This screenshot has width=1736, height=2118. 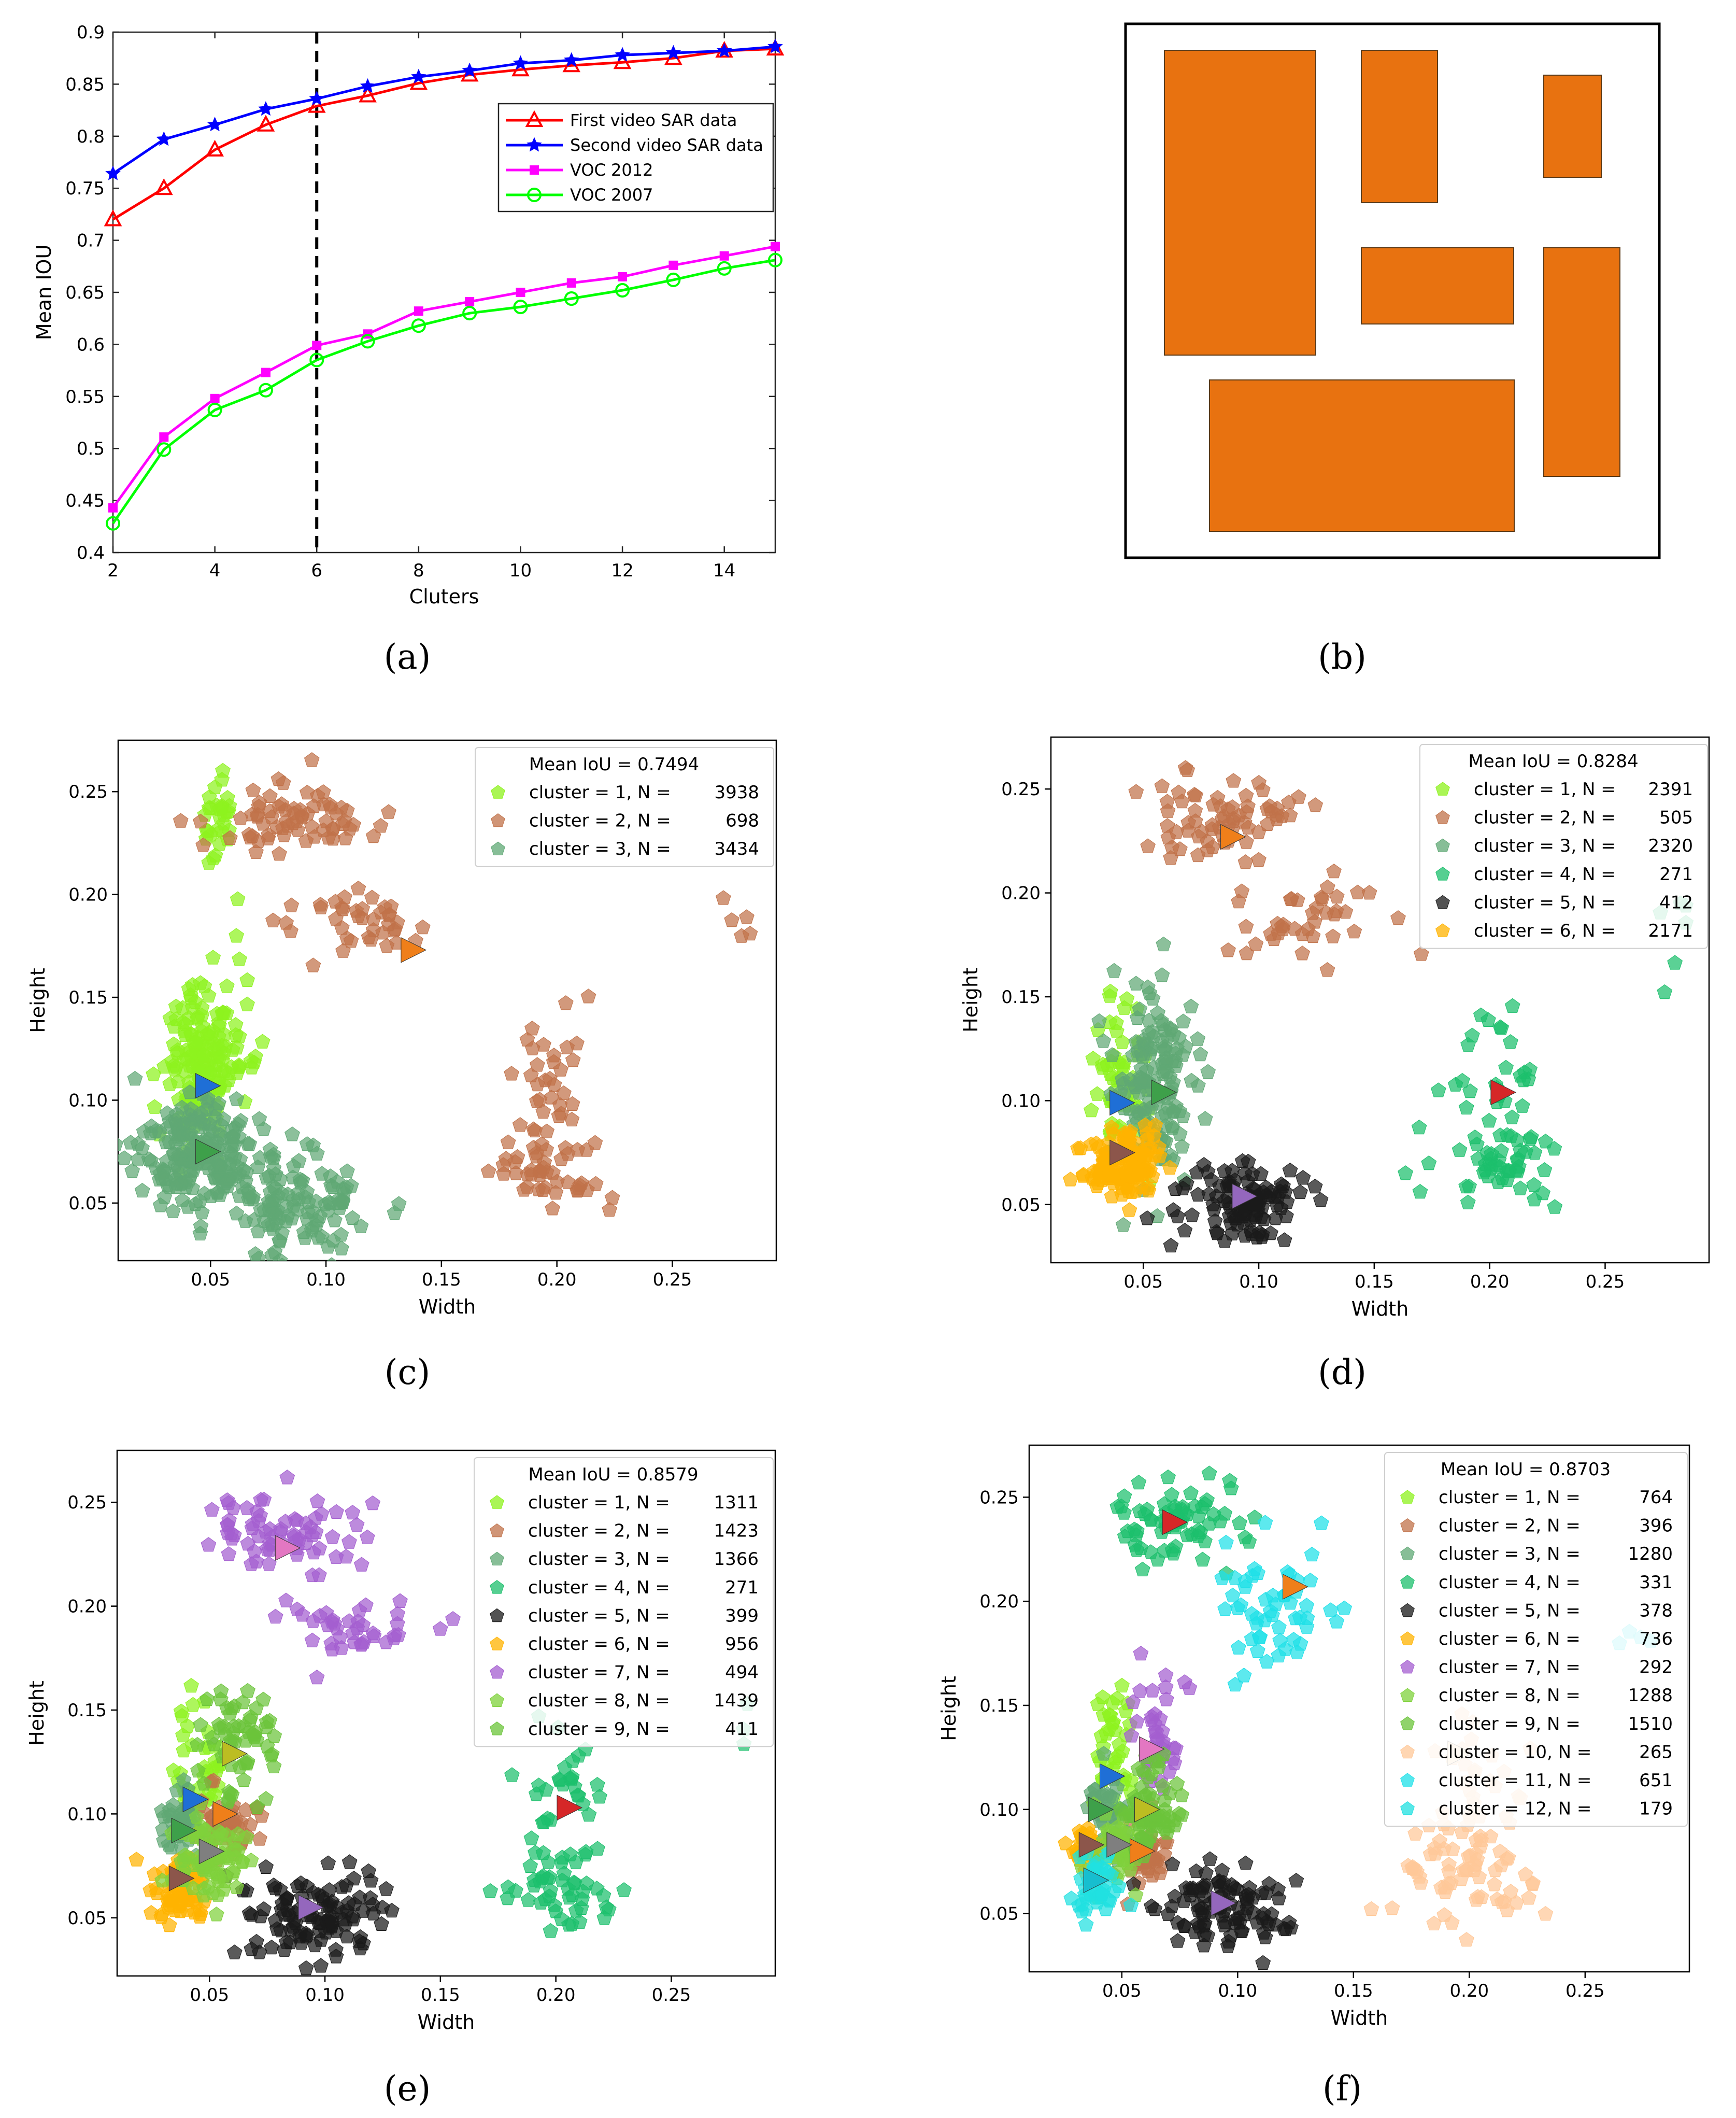 What do you see at coordinates (326, 1279) in the screenshot?
I see `x-tick-label: 0.10` at bounding box center [326, 1279].